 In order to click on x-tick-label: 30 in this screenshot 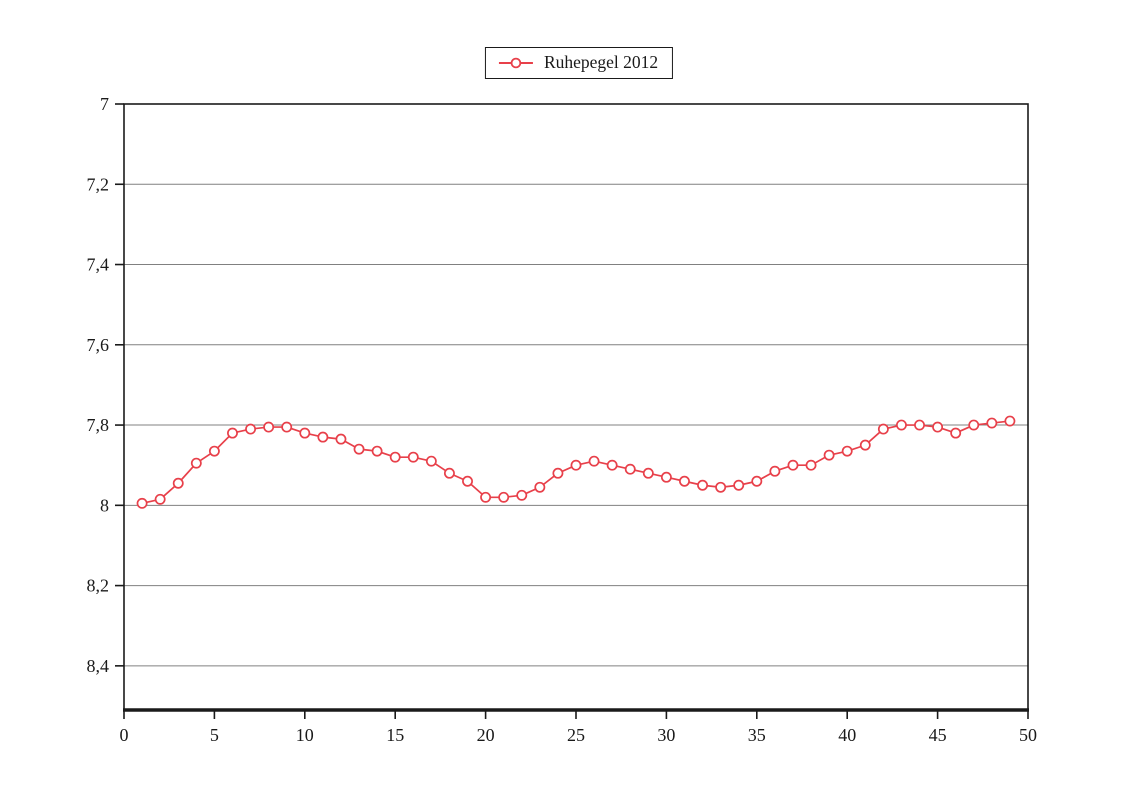, I will do `click(666, 735)`.